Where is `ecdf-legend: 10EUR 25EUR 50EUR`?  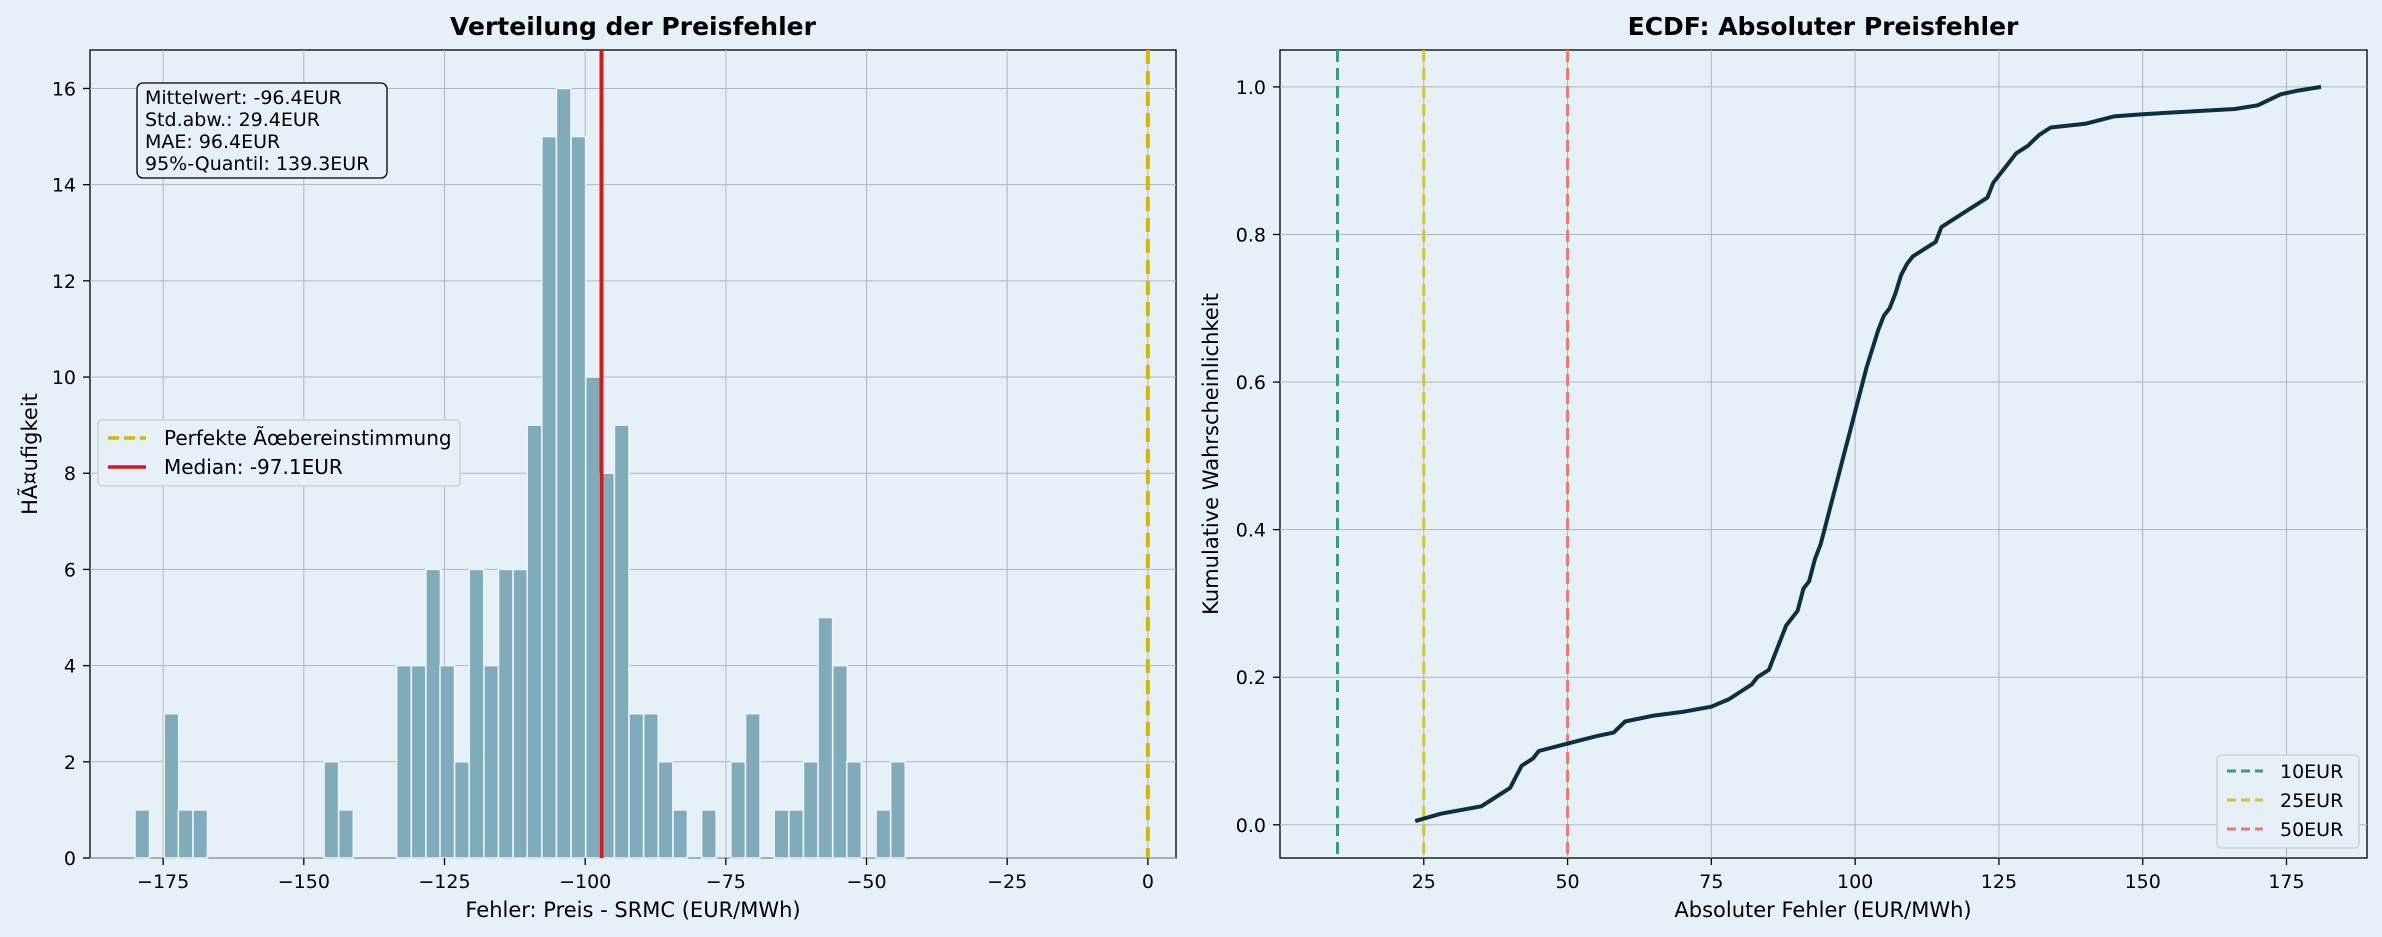
ecdf-legend: 10EUR 25EUR 50EUR is located at coordinates (2288, 801).